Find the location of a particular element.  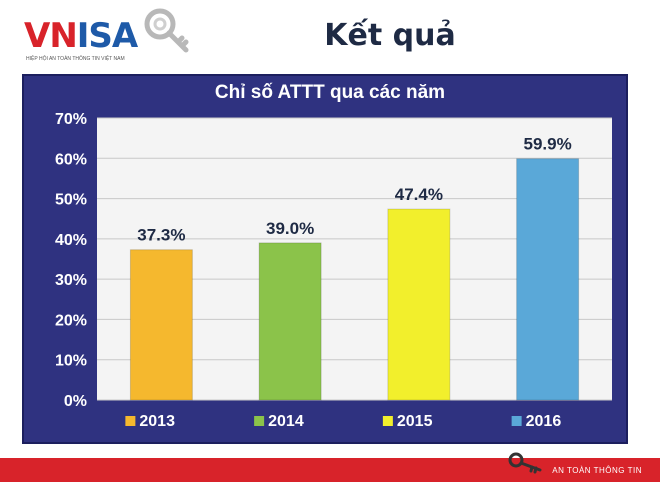

data-label: 37.3% is located at coordinates (161, 235).